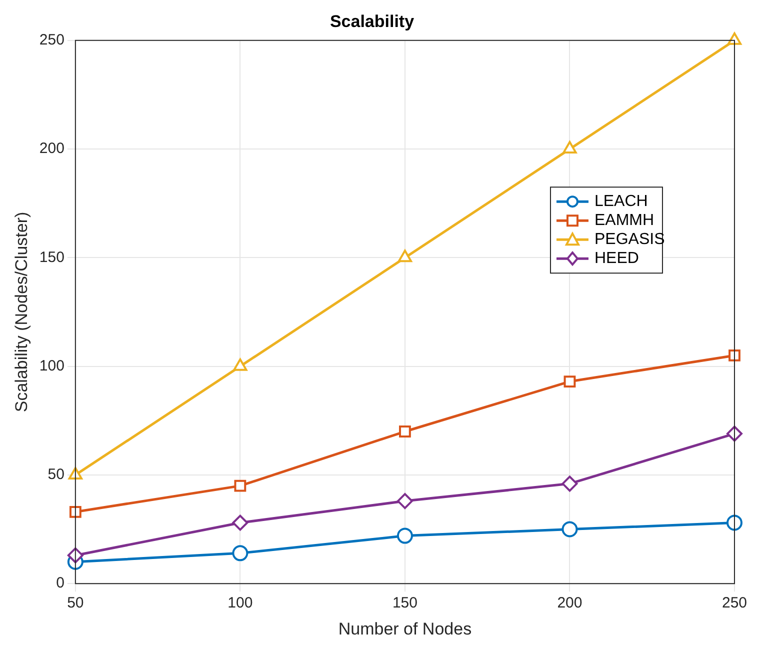 Image resolution: width=758 pixels, height=652 pixels. I want to click on legend-label: HEED, so click(616, 258).